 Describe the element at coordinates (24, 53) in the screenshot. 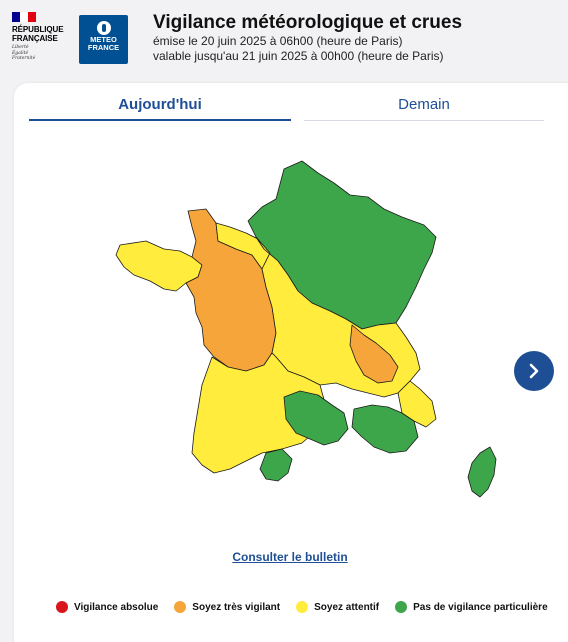

I see `rf-logo-motto: Liberté Égalité Fraternité` at that location.